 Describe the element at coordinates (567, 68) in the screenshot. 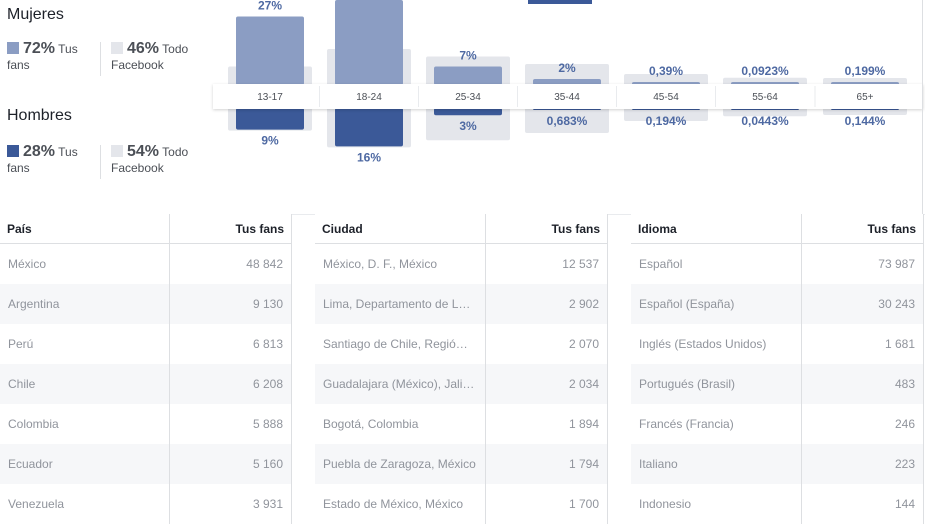

I see `women-value-label: 2%` at that location.